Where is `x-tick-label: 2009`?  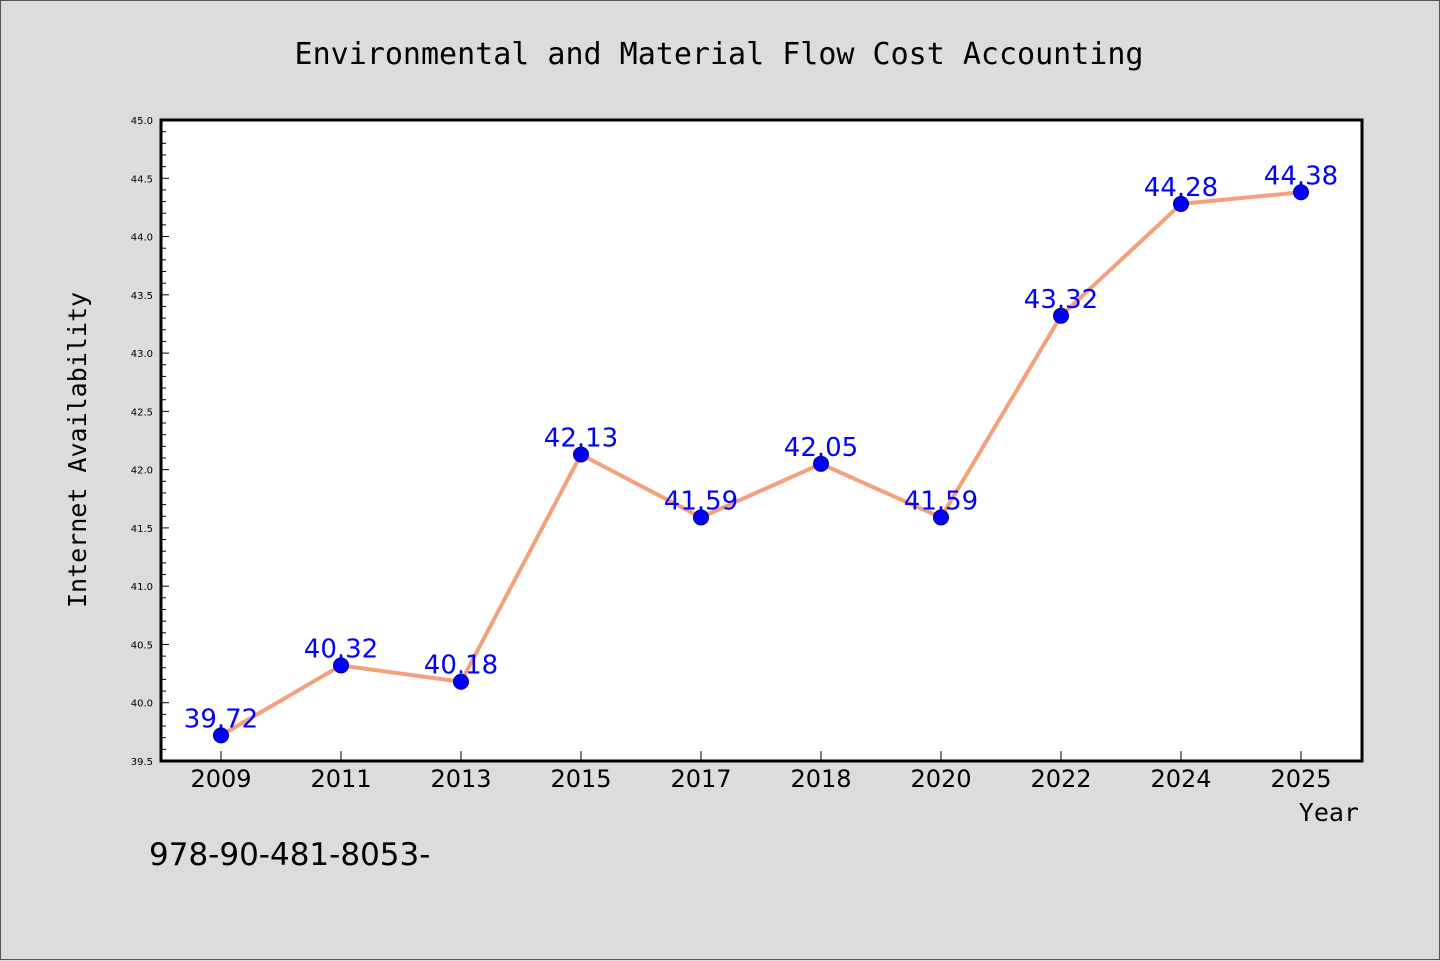 x-tick-label: 2009 is located at coordinates (220, 779).